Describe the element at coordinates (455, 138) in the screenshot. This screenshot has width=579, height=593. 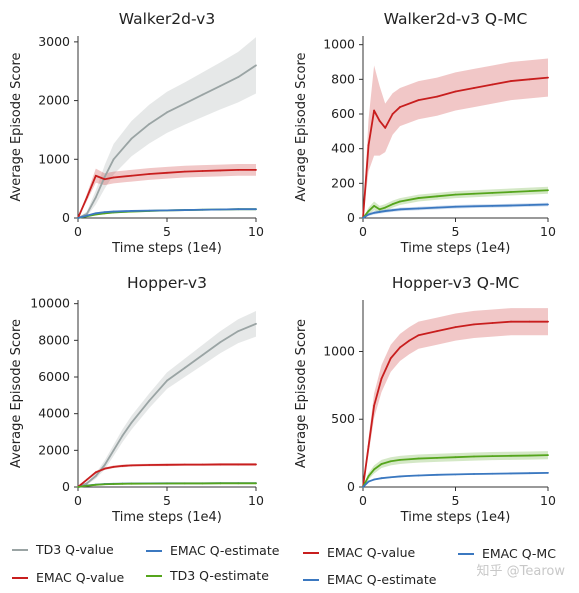
I see `series-band-emac_q_value` at that location.